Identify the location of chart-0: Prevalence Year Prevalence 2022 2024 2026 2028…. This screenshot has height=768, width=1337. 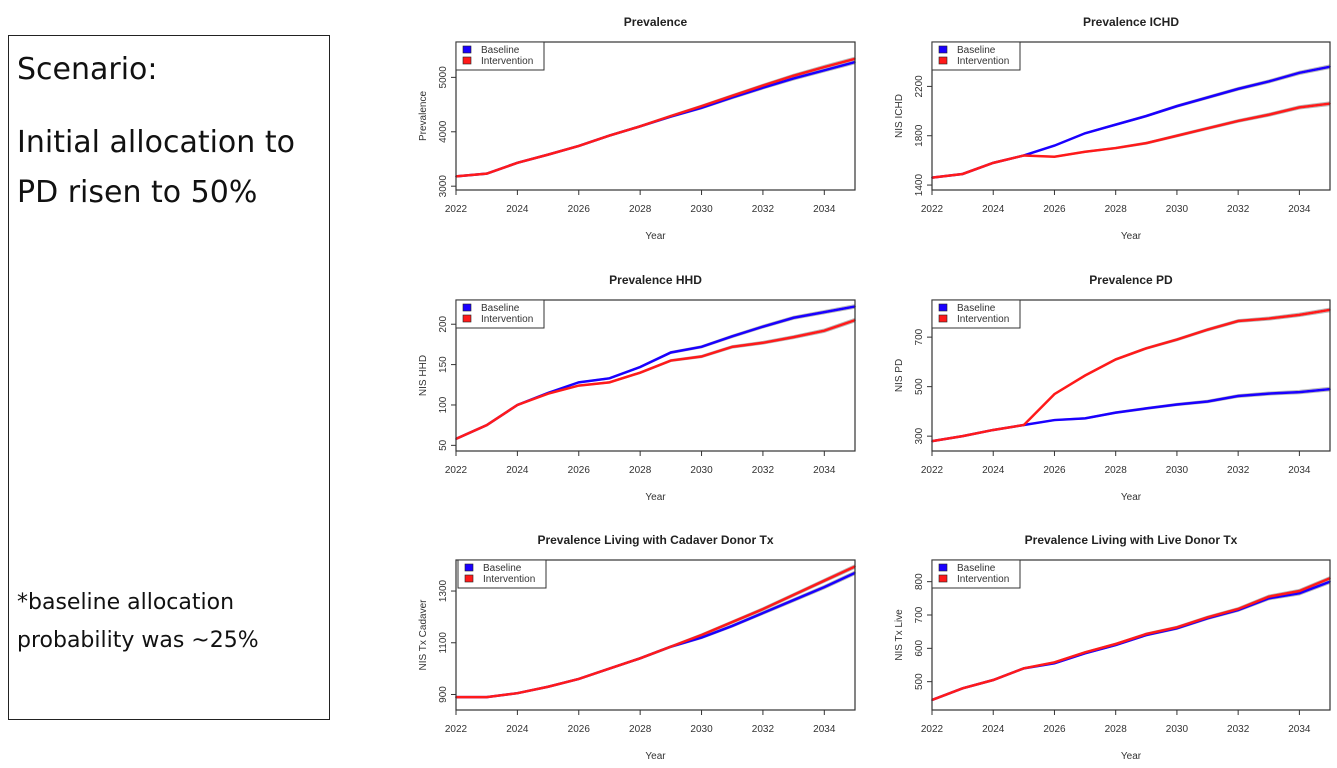
(637, 128).